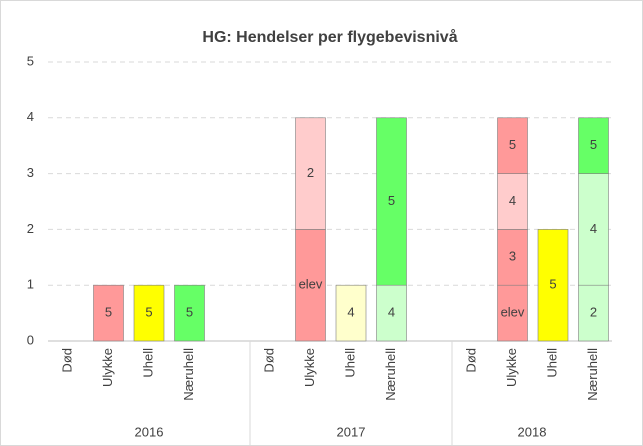  I want to click on y-tick-label: 1, so click(30, 284).